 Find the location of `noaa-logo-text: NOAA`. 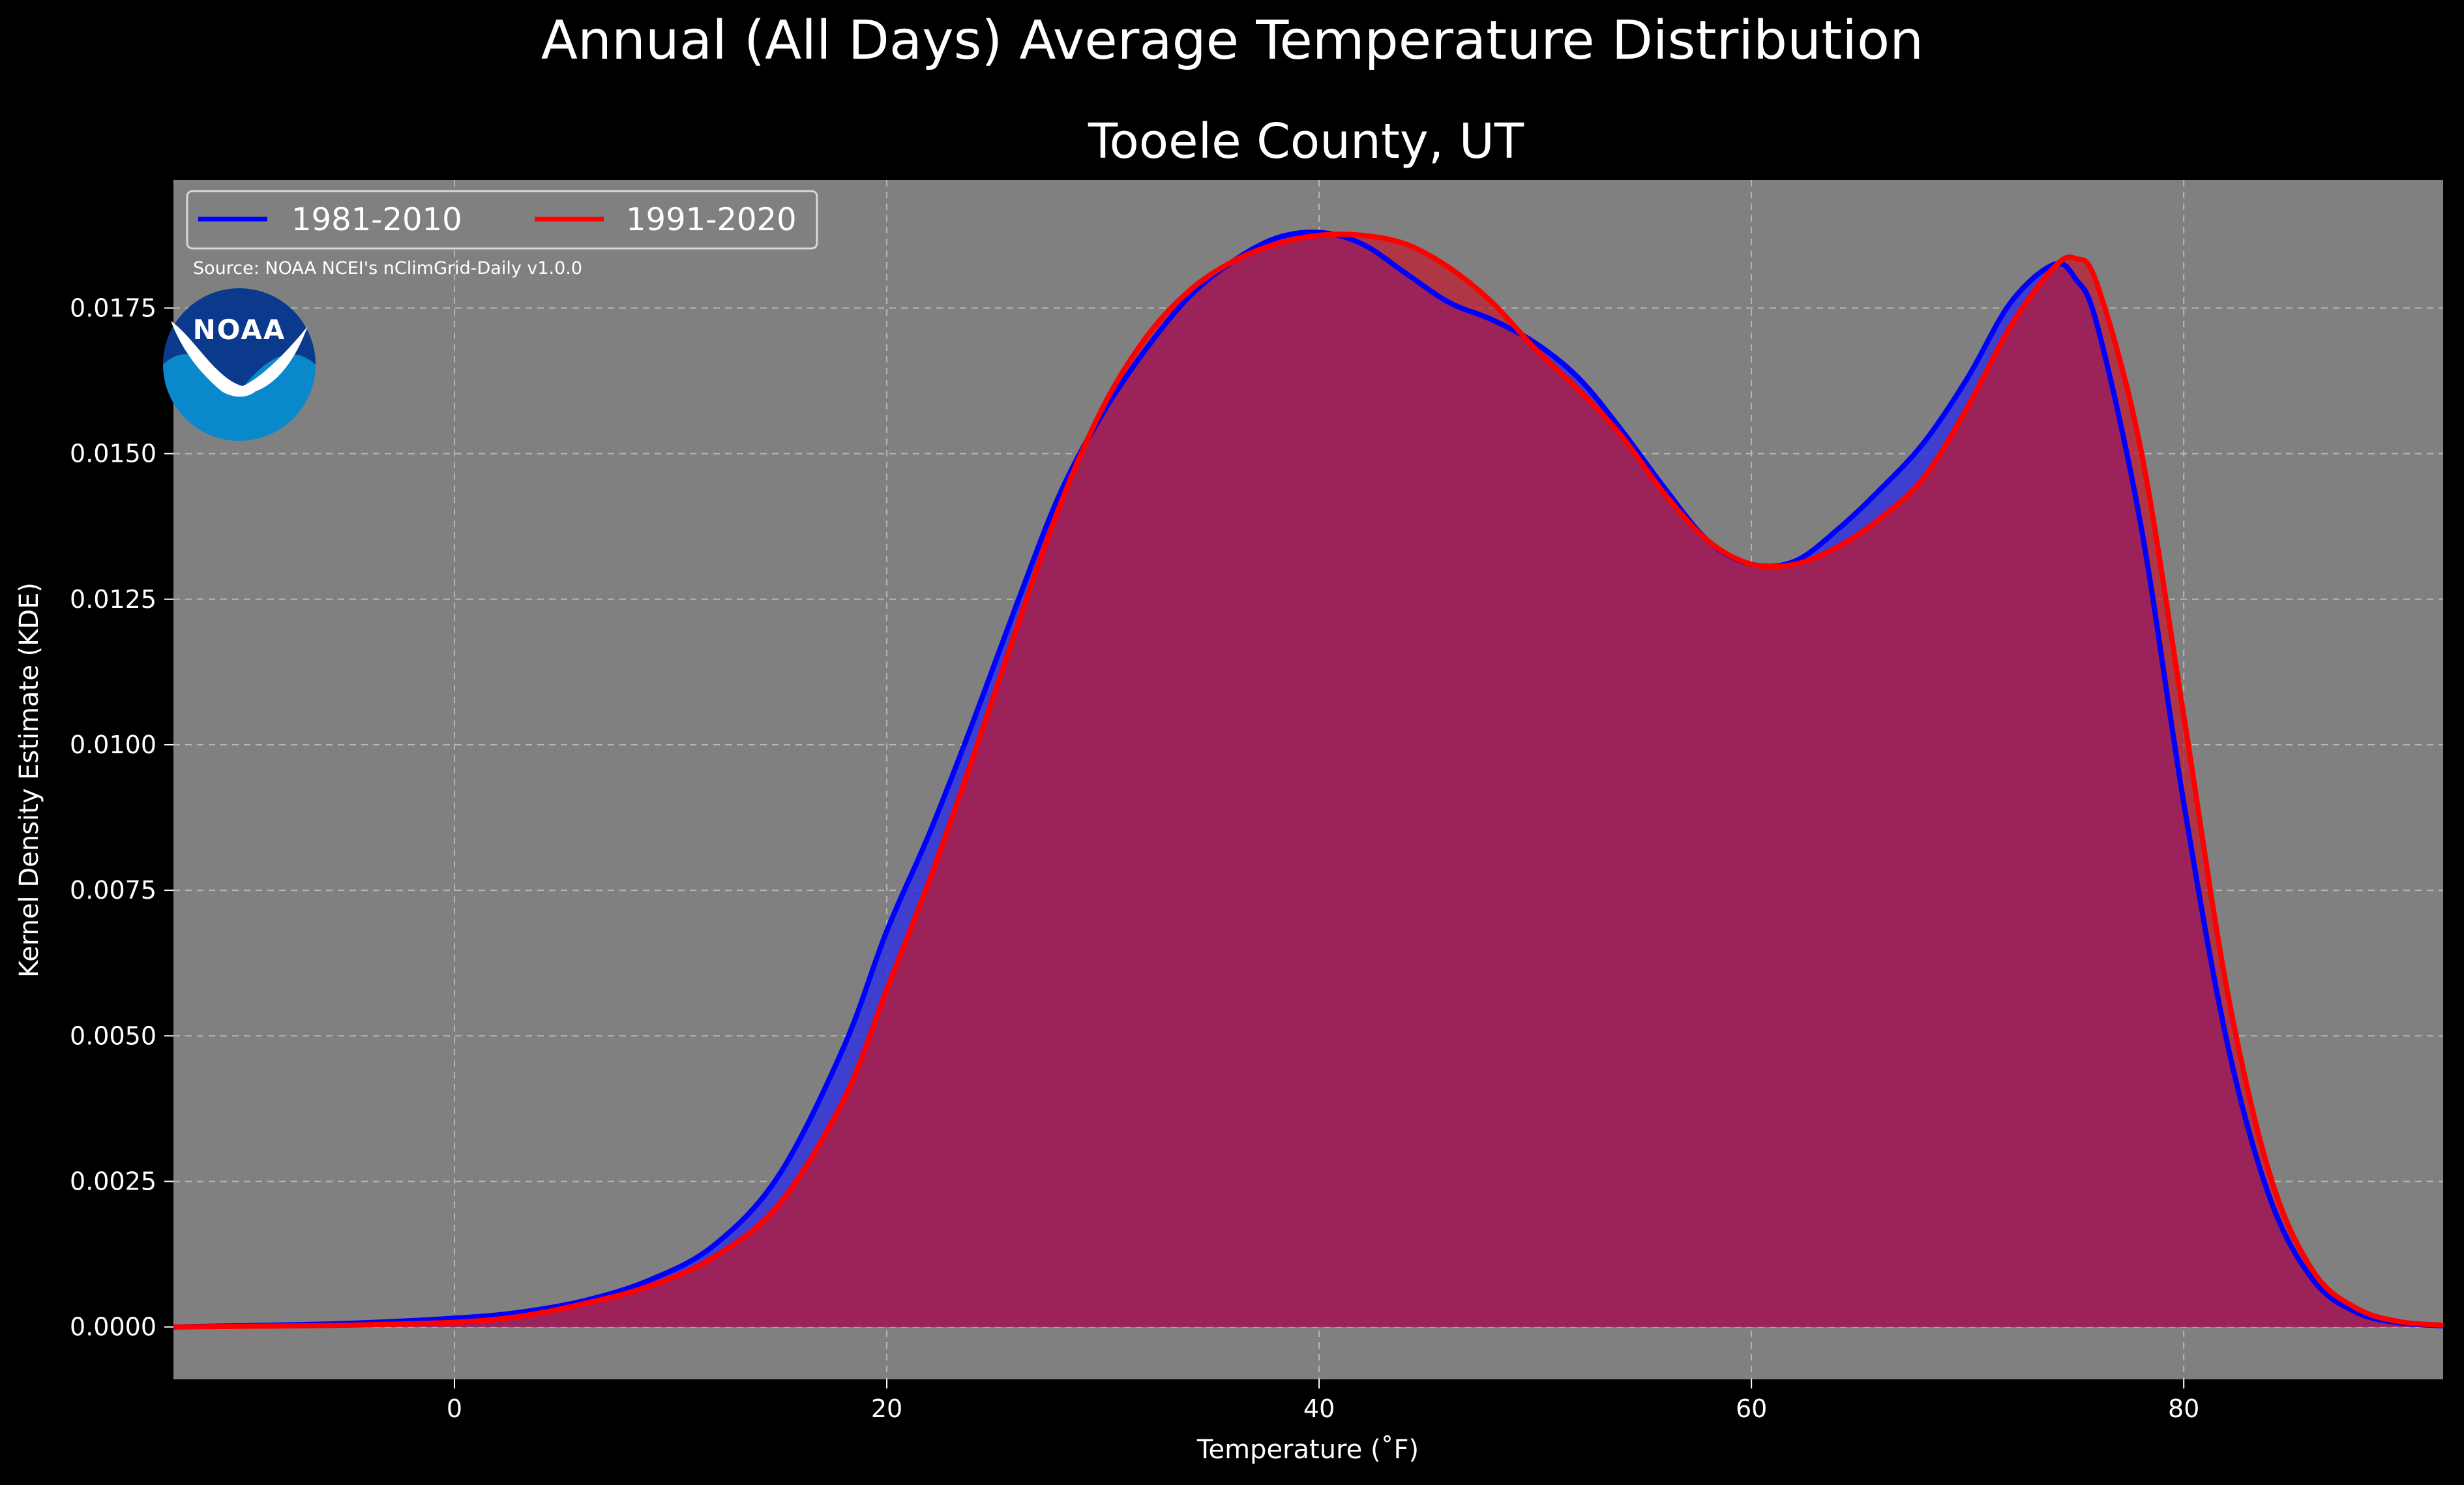

noaa-logo-text: NOAA is located at coordinates (239, 330).